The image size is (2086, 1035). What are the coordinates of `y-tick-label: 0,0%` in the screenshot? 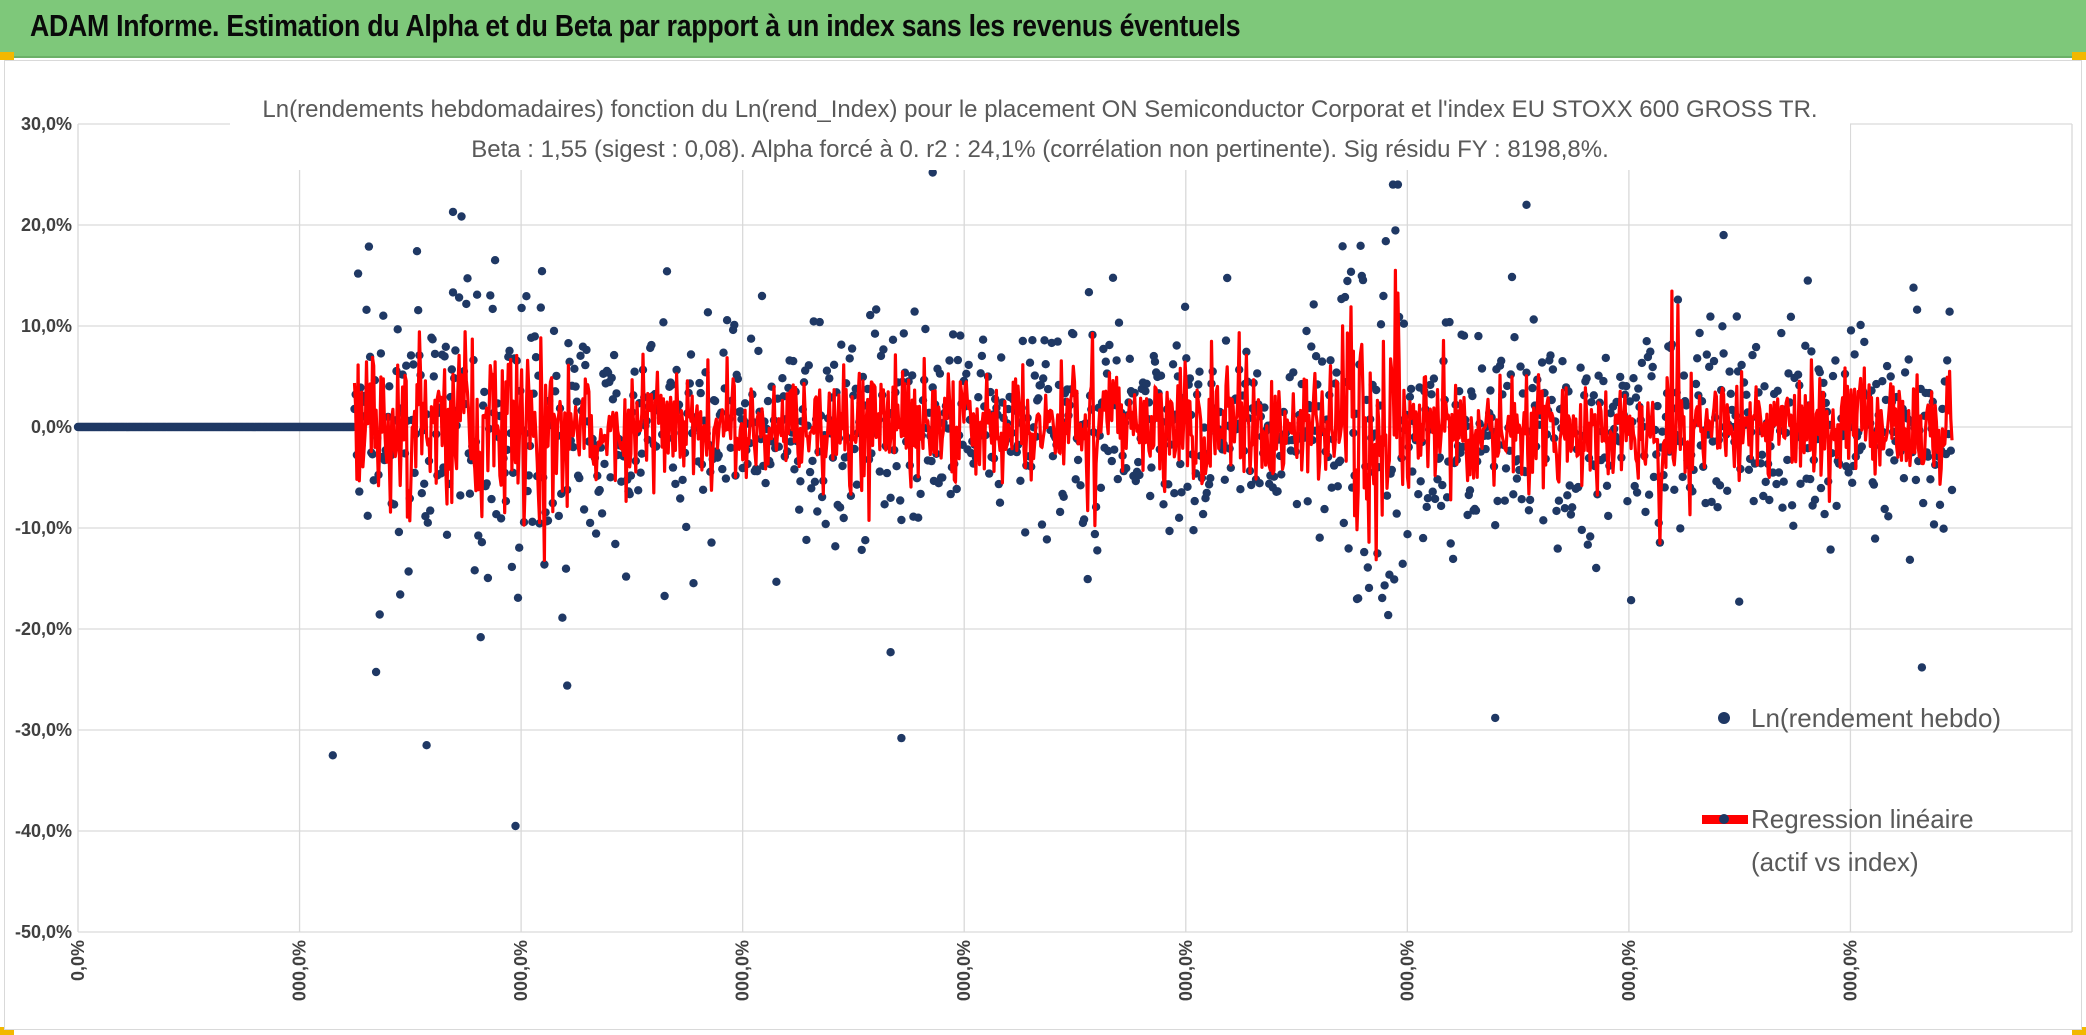 It's located at (51, 427).